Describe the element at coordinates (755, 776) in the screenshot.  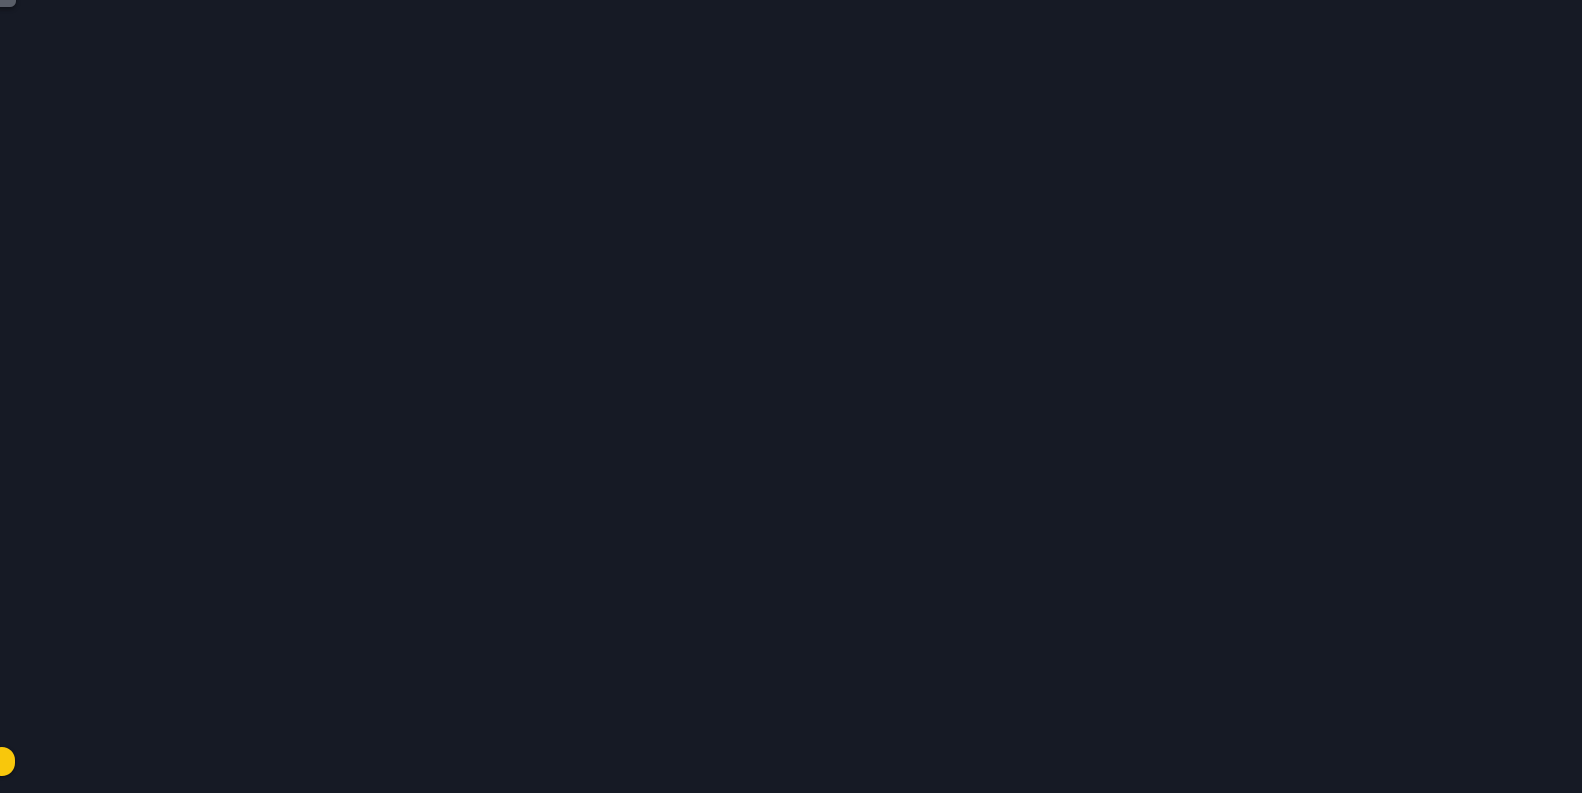
I see `time-axis` at that location.